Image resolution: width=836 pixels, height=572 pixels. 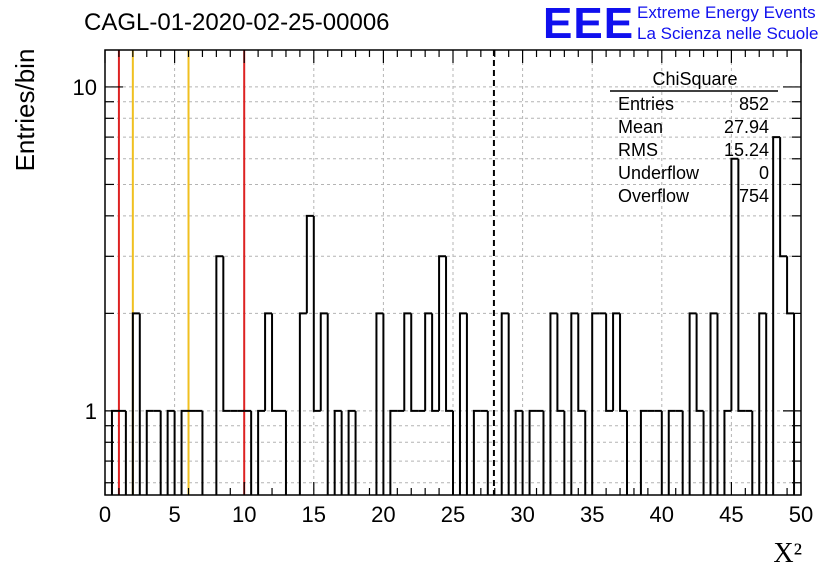 What do you see at coordinates (85, 87) in the screenshot?
I see `y-tick-label: 10` at bounding box center [85, 87].